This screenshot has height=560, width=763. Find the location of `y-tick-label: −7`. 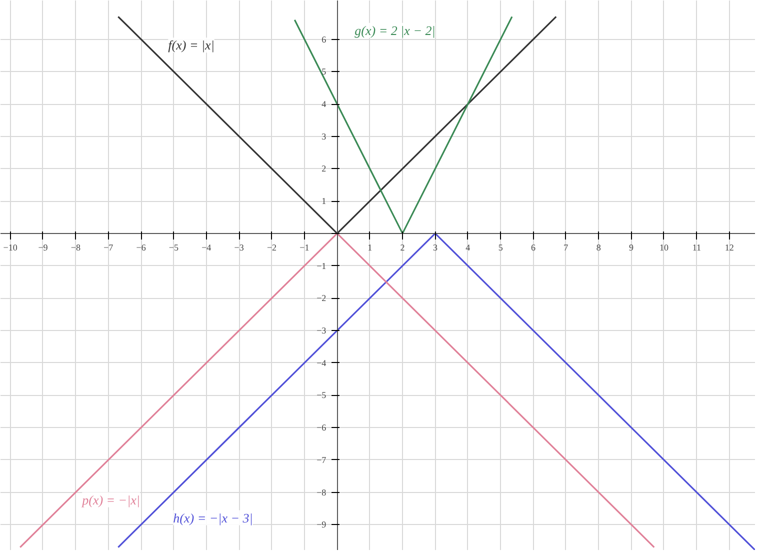

y-tick-label: −7 is located at coordinates (321, 459).